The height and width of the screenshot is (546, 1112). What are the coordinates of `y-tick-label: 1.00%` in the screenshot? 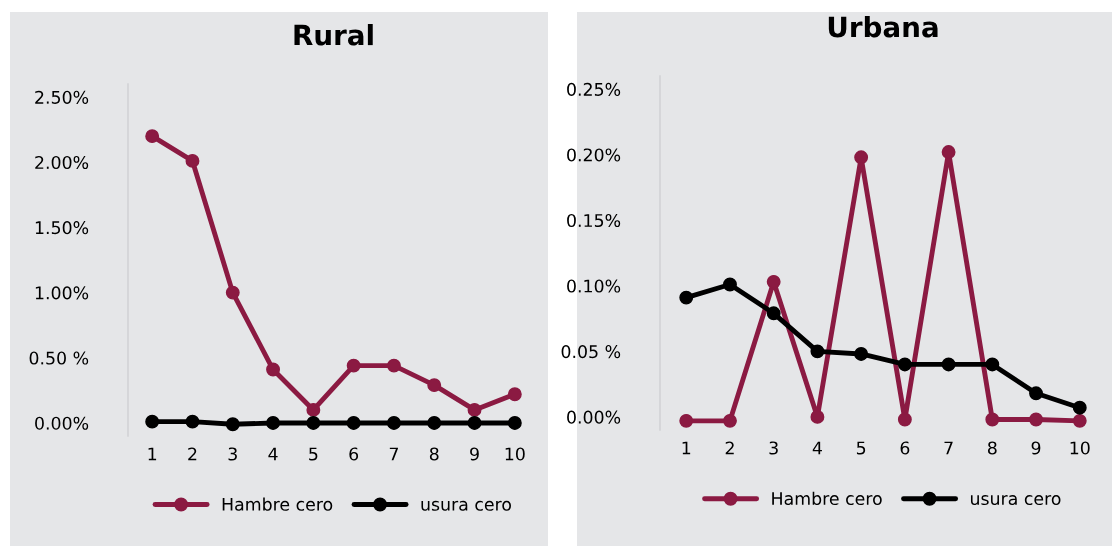 It's located at (62, 293).